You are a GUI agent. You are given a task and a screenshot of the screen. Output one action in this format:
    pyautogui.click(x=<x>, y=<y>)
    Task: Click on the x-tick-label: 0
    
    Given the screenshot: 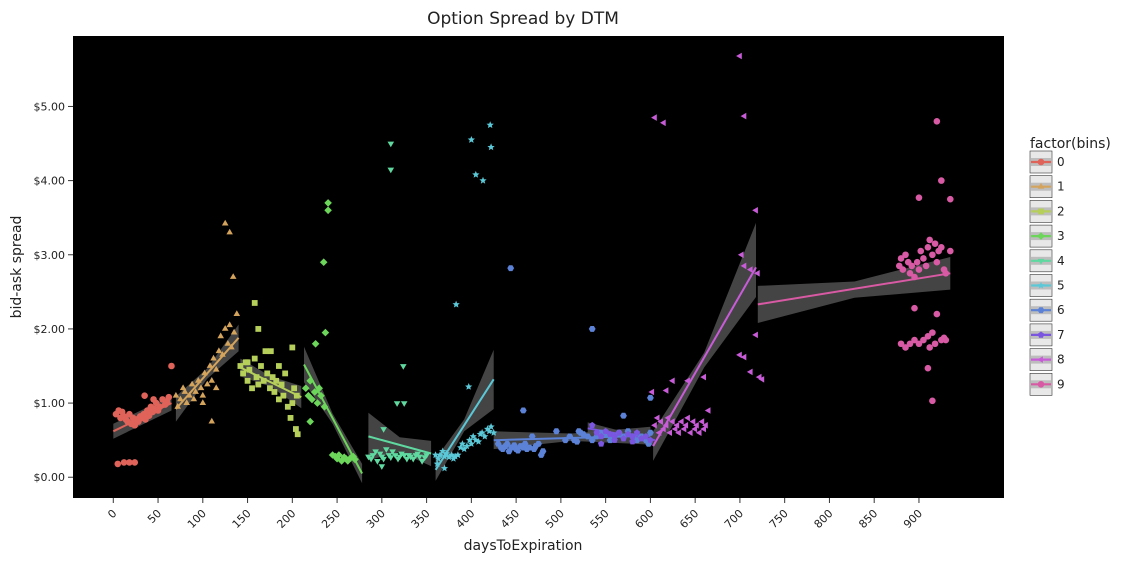 What is the action you would take?
    pyautogui.click(x=112, y=514)
    